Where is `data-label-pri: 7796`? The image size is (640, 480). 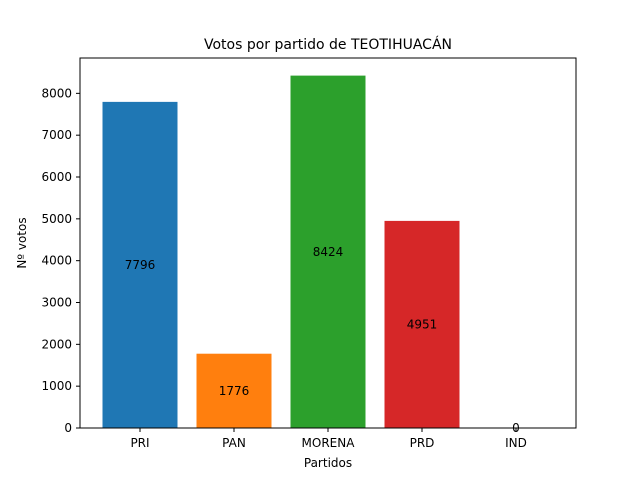 data-label-pri: 7796 is located at coordinates (140, 265).